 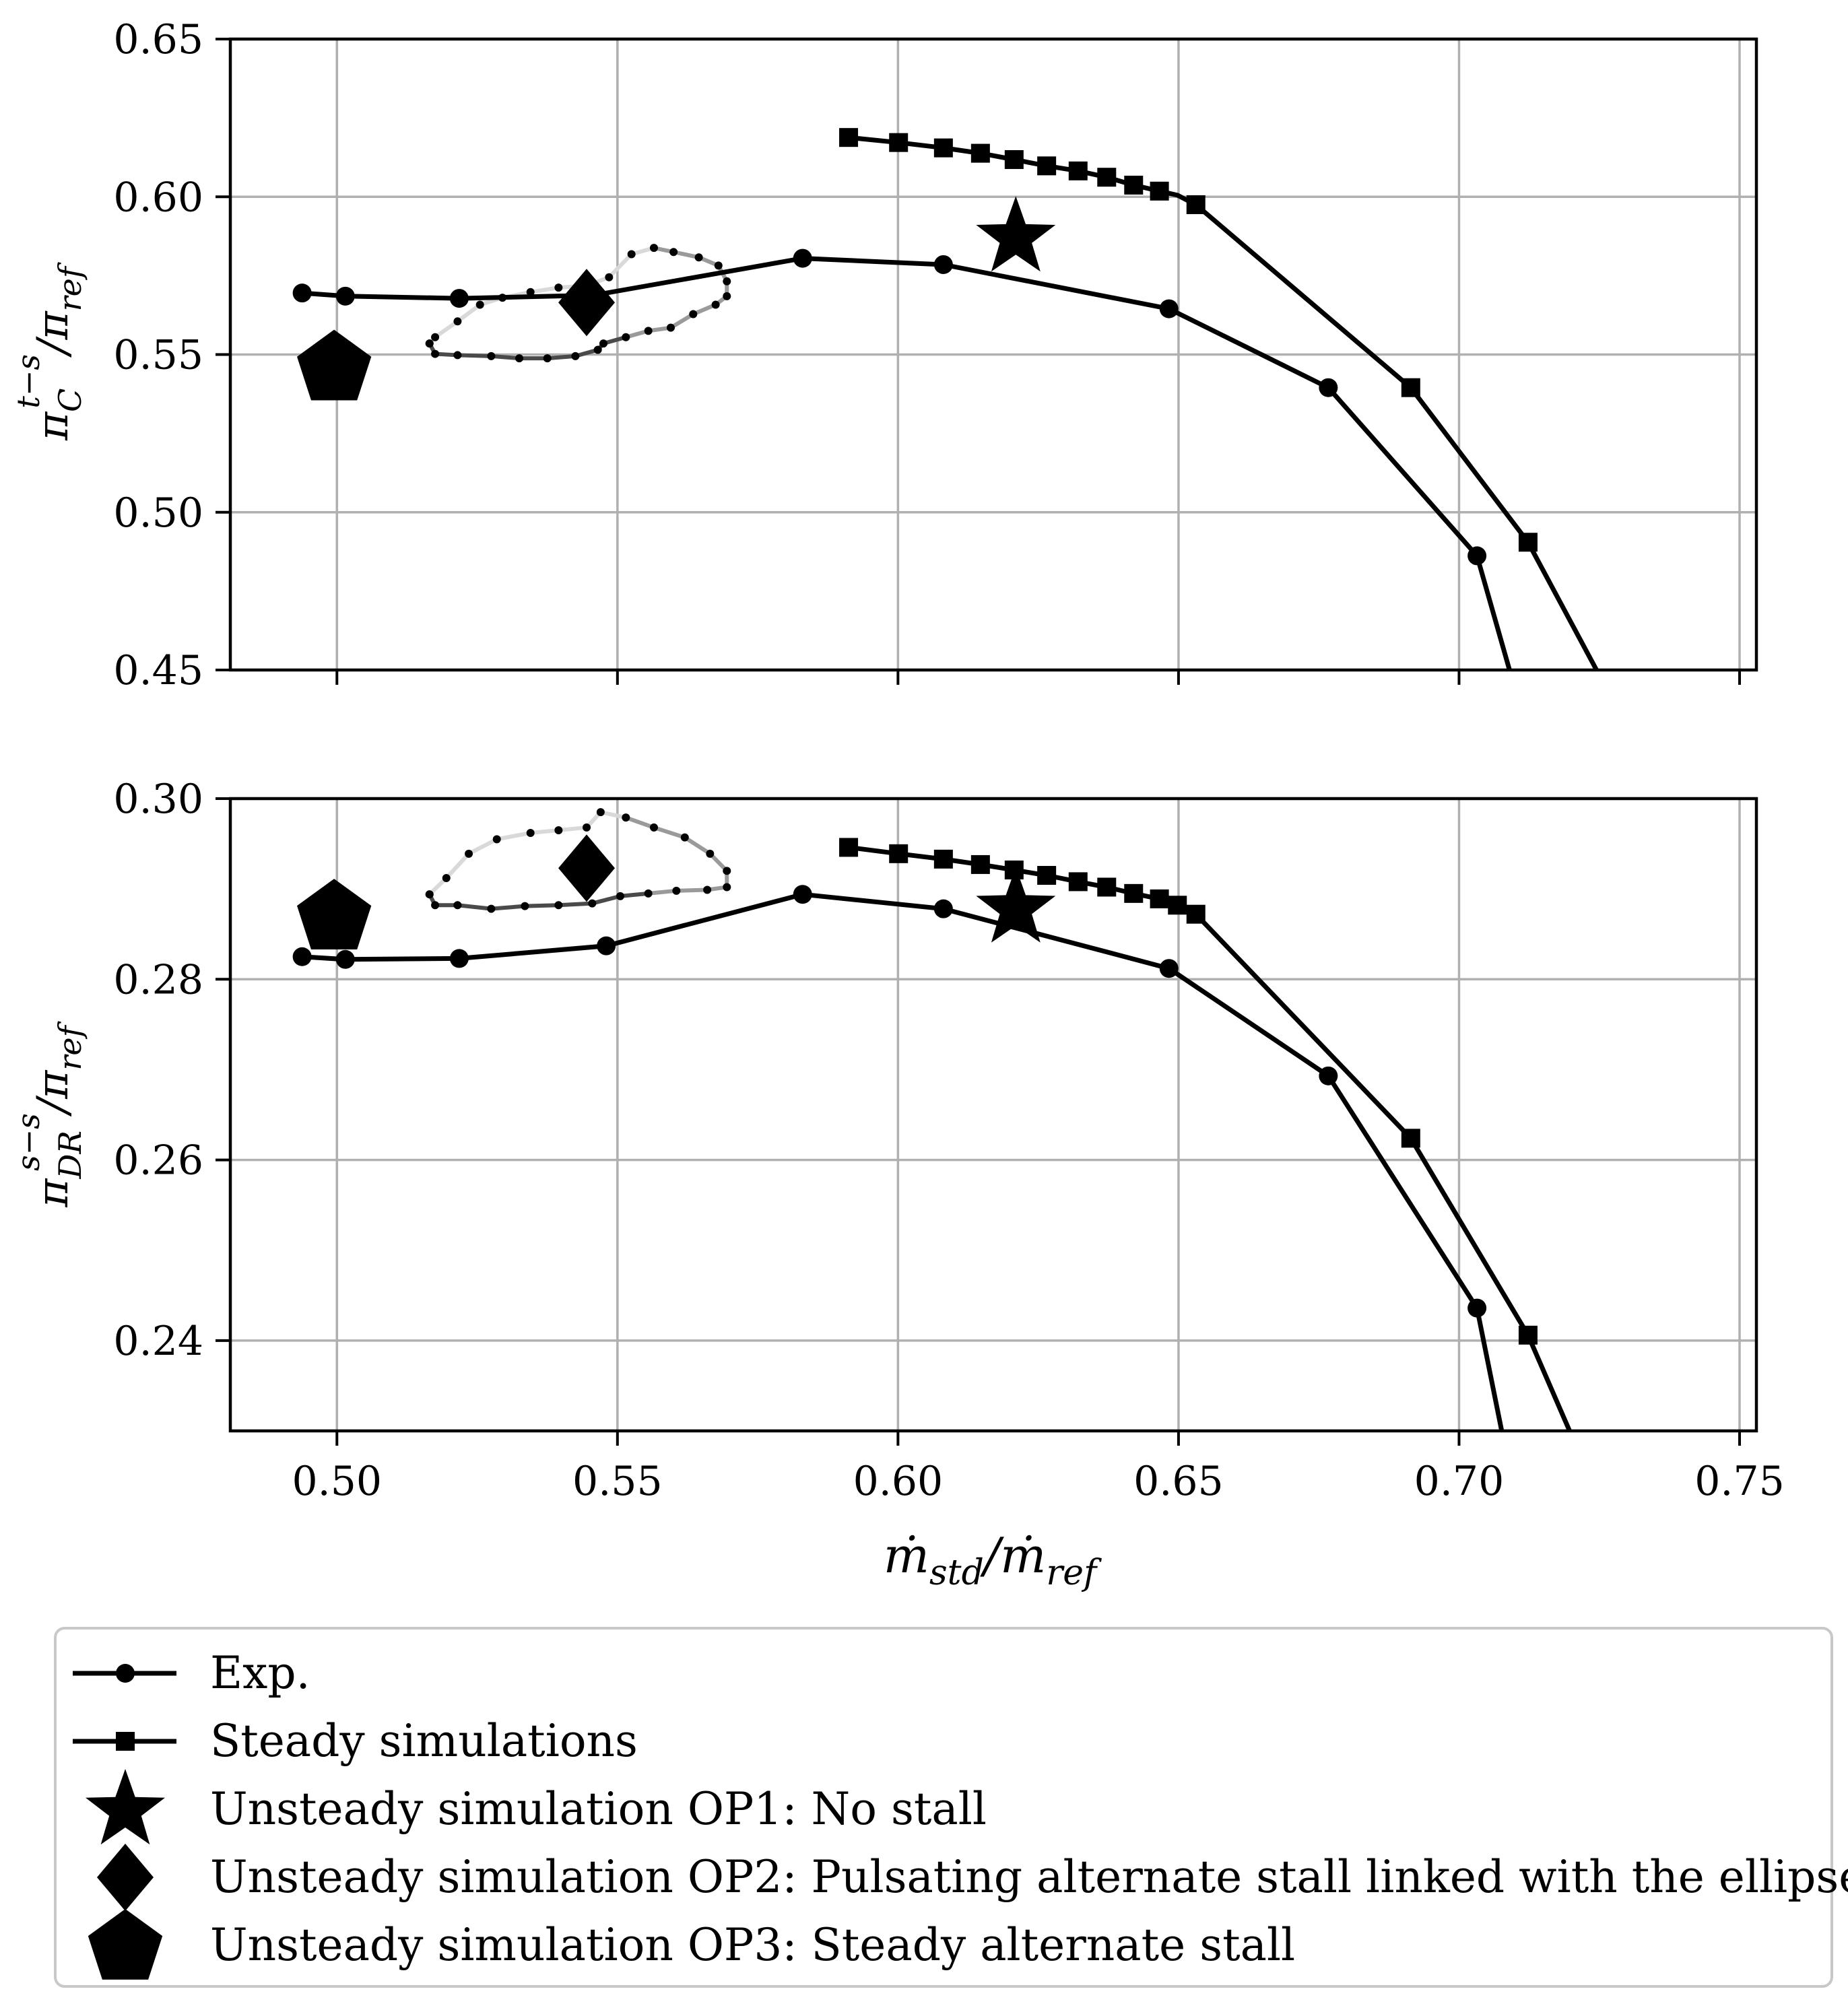 I want to click on bottom-ylabel-base: π, so click(x=53, y=1193).